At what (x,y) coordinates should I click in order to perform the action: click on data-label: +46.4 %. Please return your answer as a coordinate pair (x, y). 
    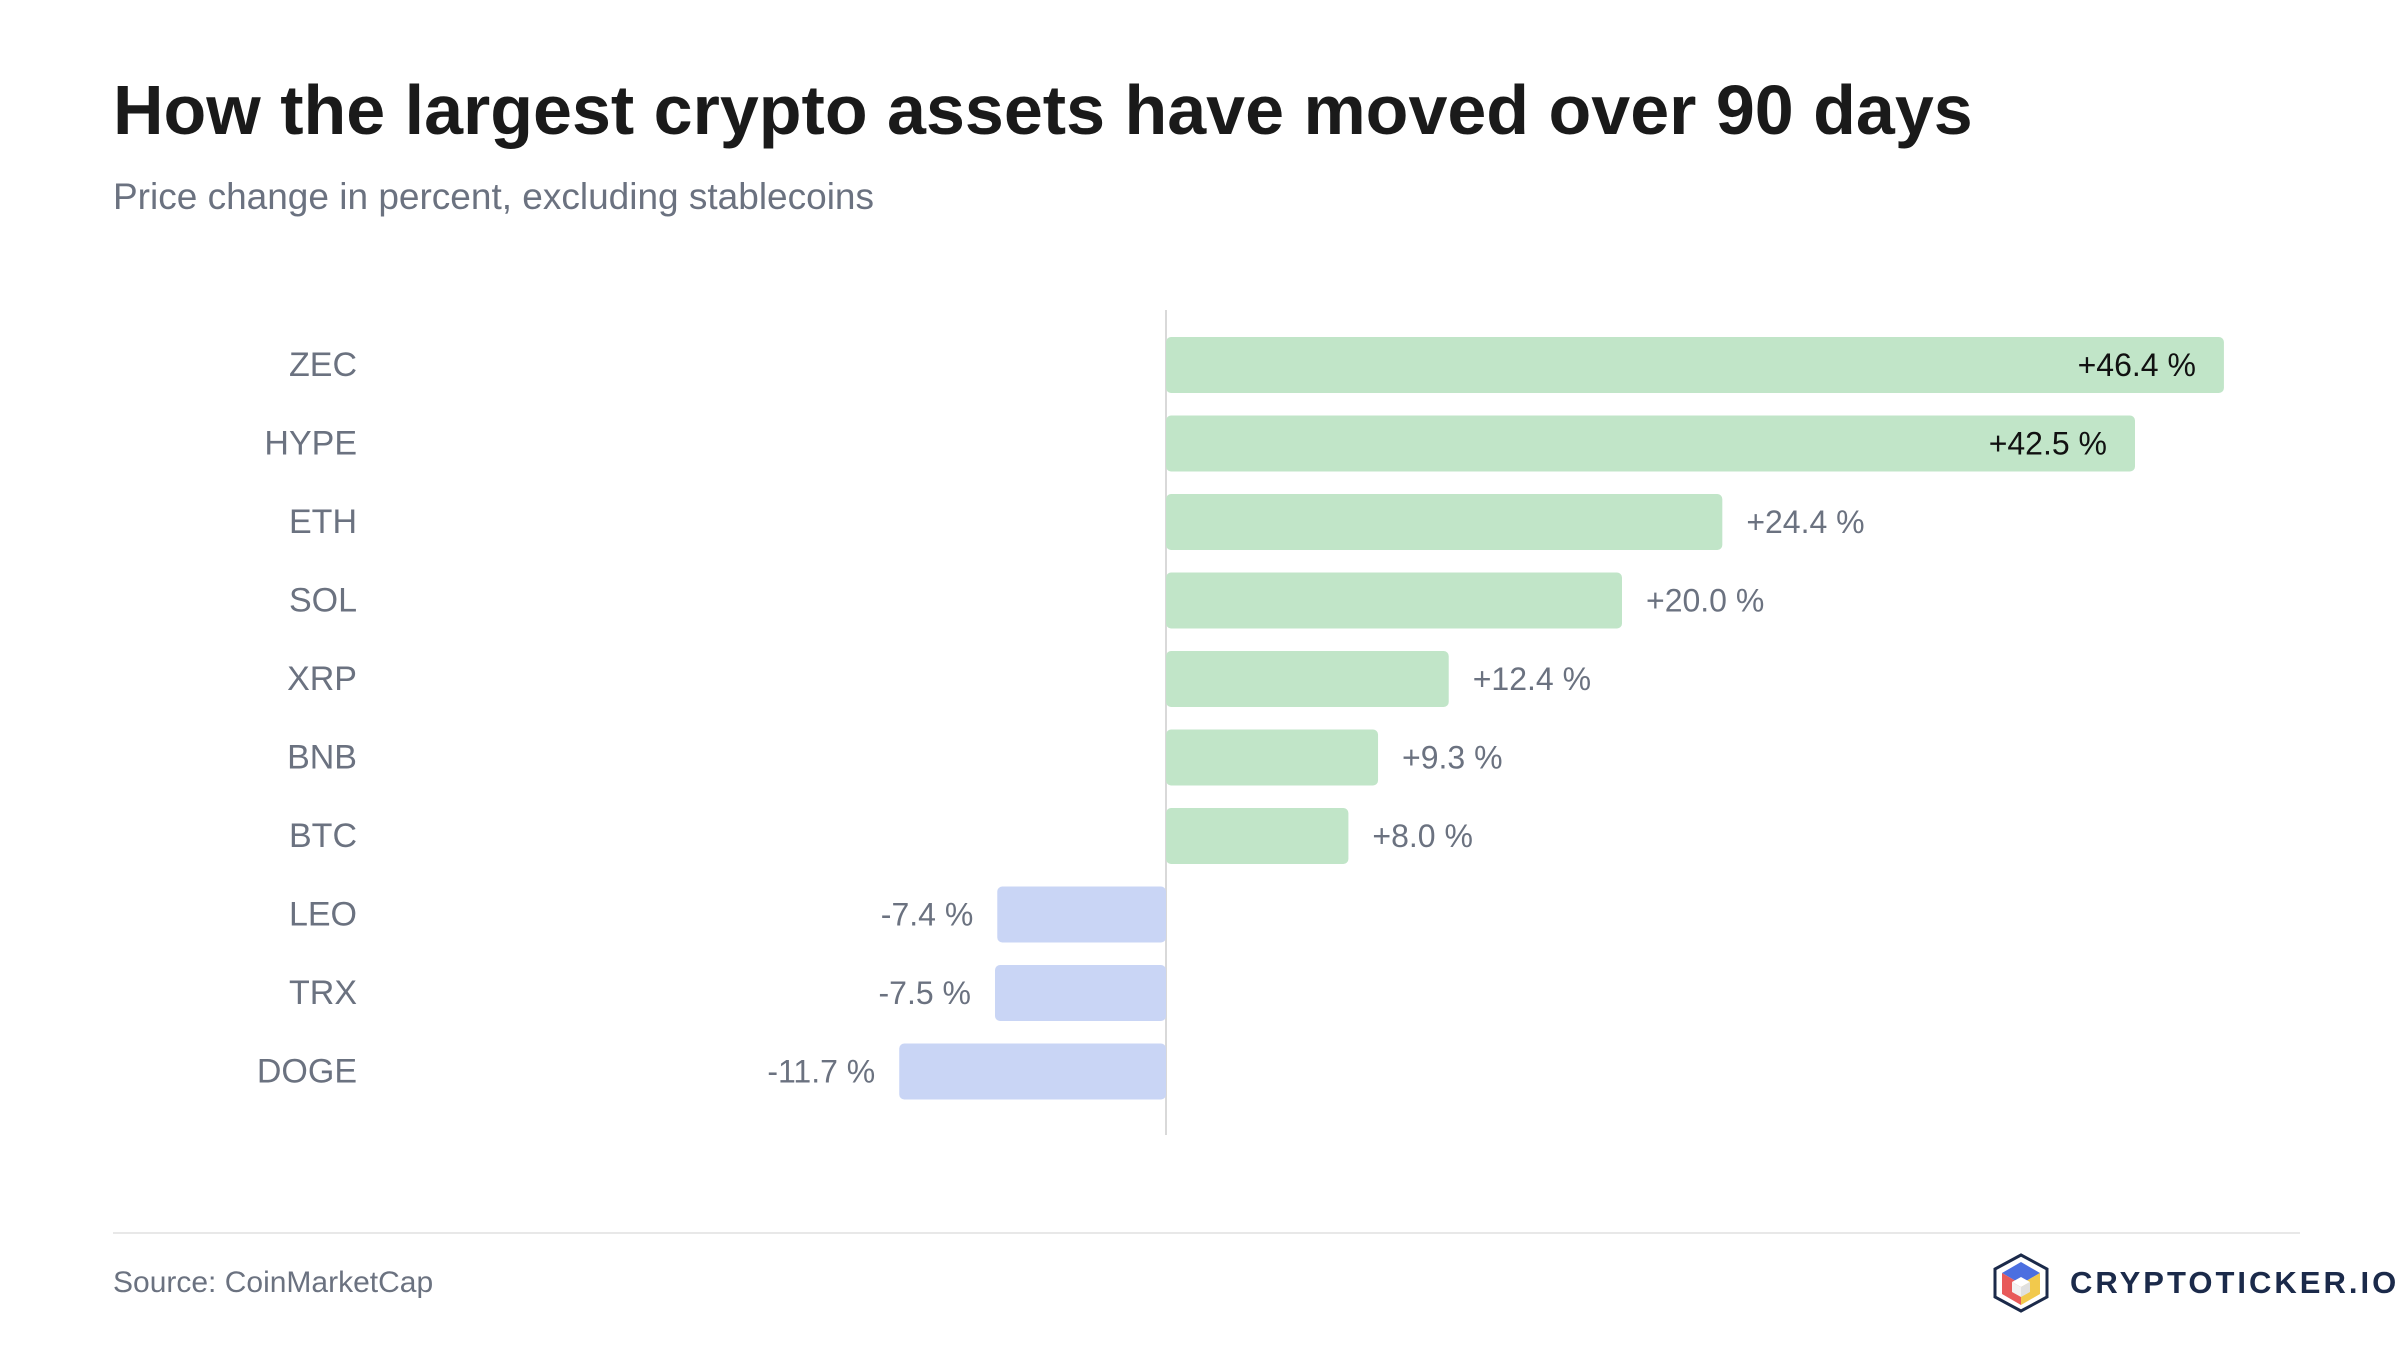
    Looking at the image, I should click on (2137, 365).